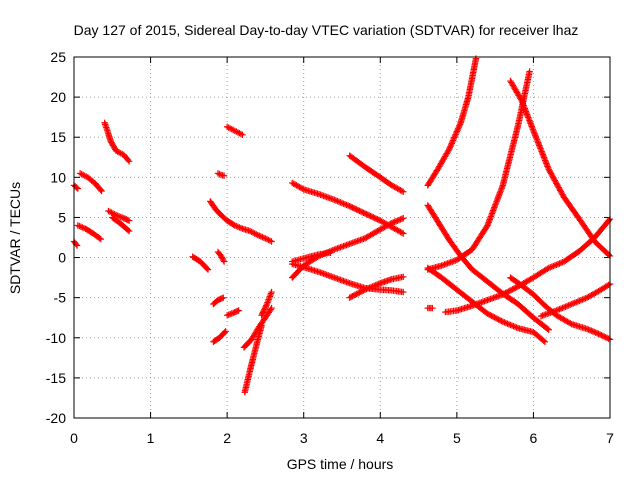  What do you see at coordinates (610, 438) in the screenshot?
I see `x-tick-label: 7` at bounding box center [610, 438].